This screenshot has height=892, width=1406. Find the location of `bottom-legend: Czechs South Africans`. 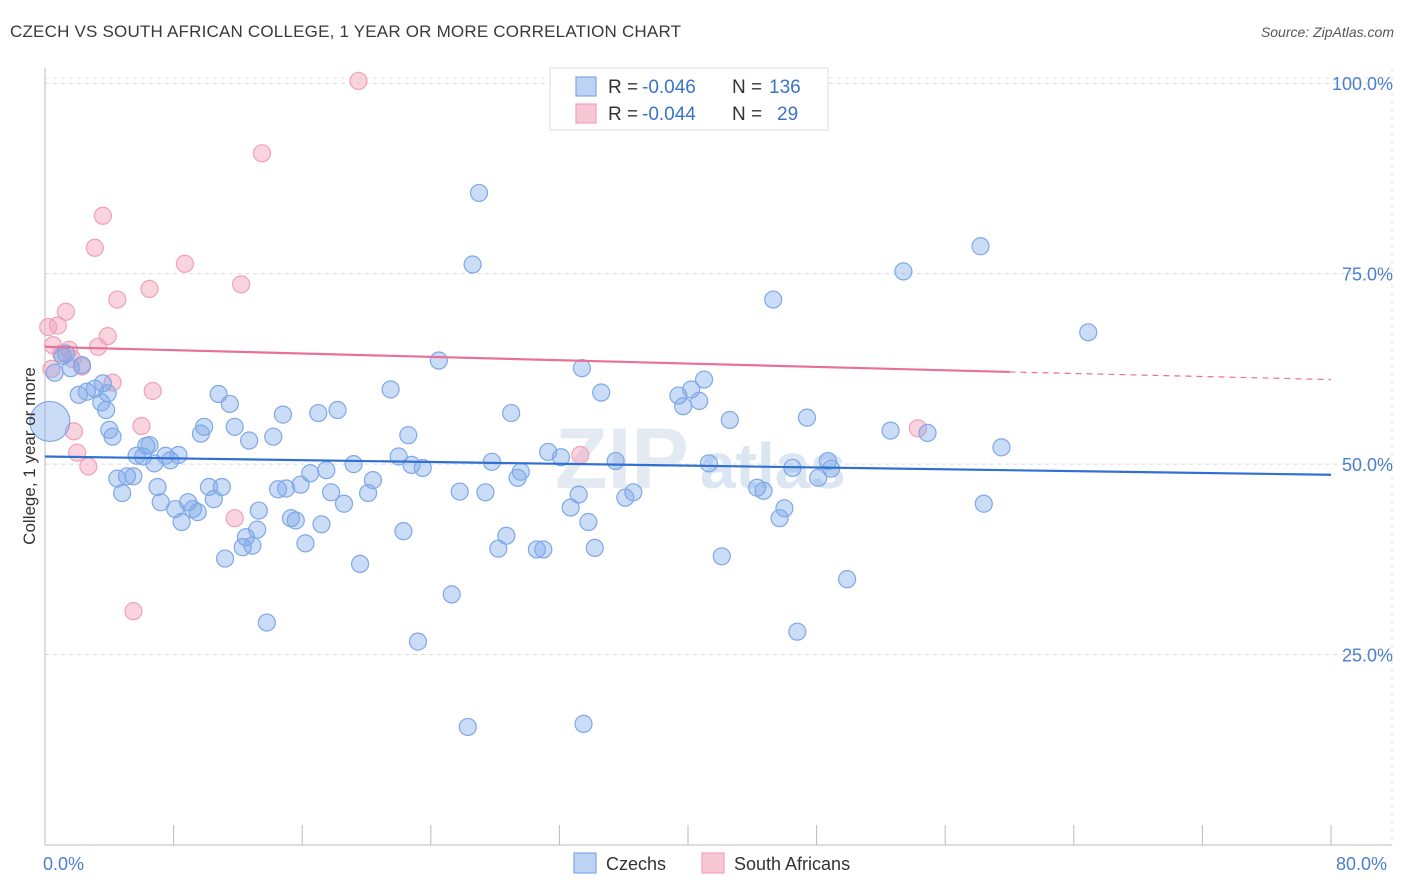

bottom-legend: Czechs South Africans is located at coordinates (711, 863).